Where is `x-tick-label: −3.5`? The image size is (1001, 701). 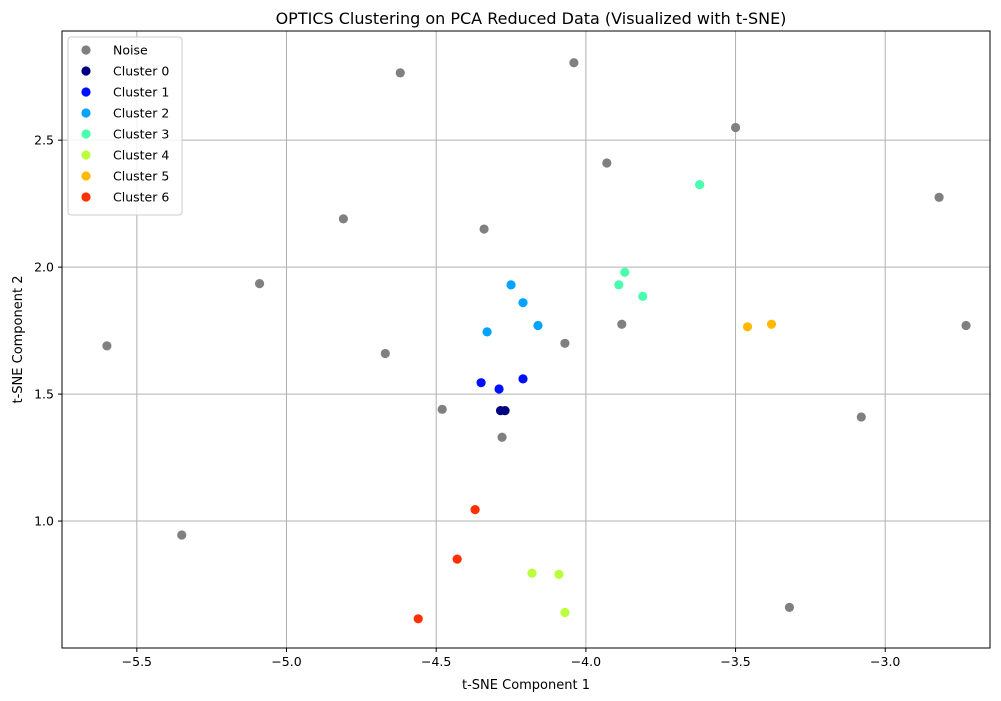
x-tick-label: −3.5 is located at coordinates (735, 661).